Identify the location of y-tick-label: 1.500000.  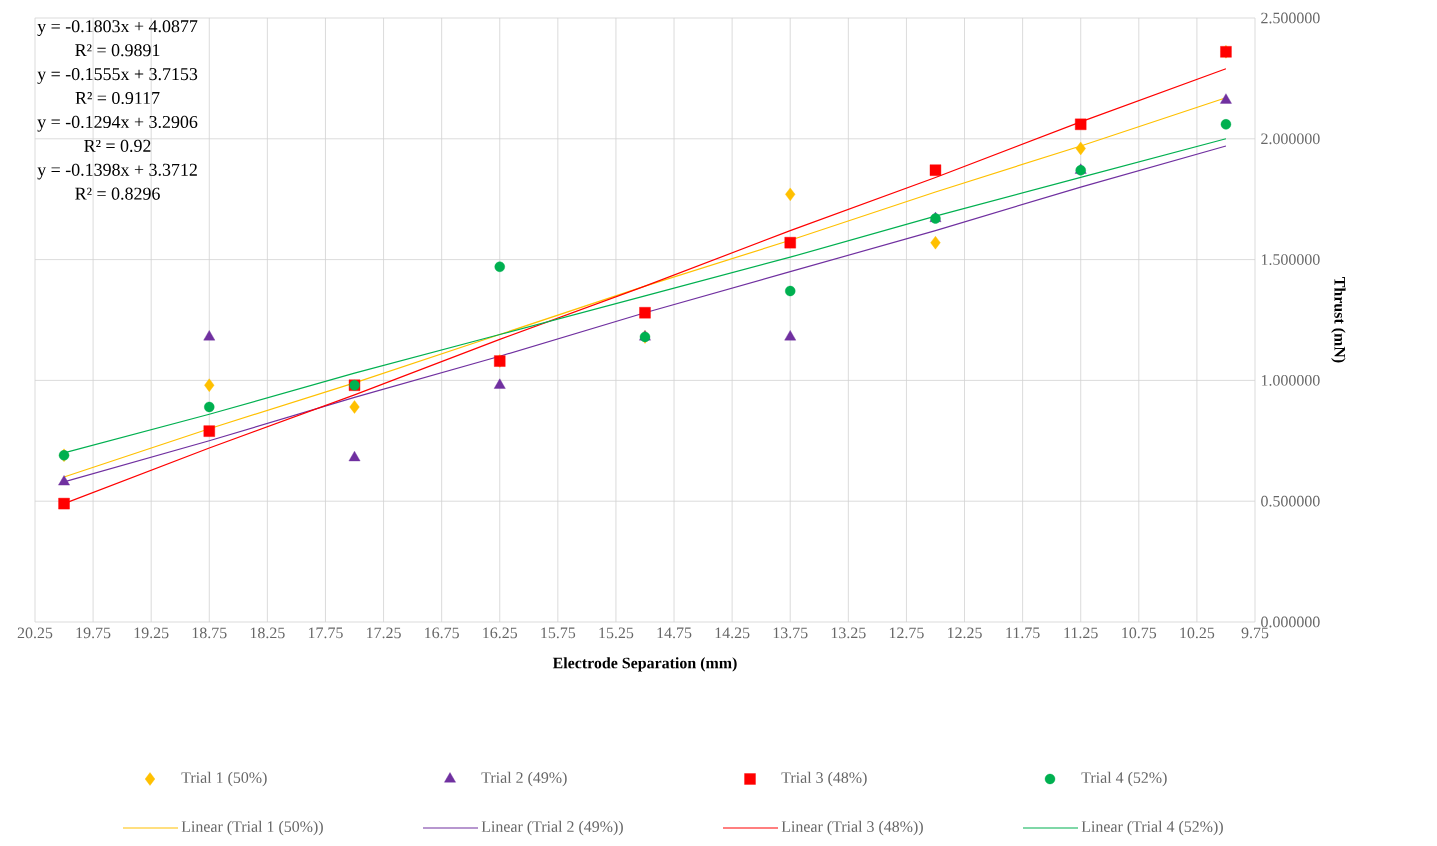
(1290, 259).